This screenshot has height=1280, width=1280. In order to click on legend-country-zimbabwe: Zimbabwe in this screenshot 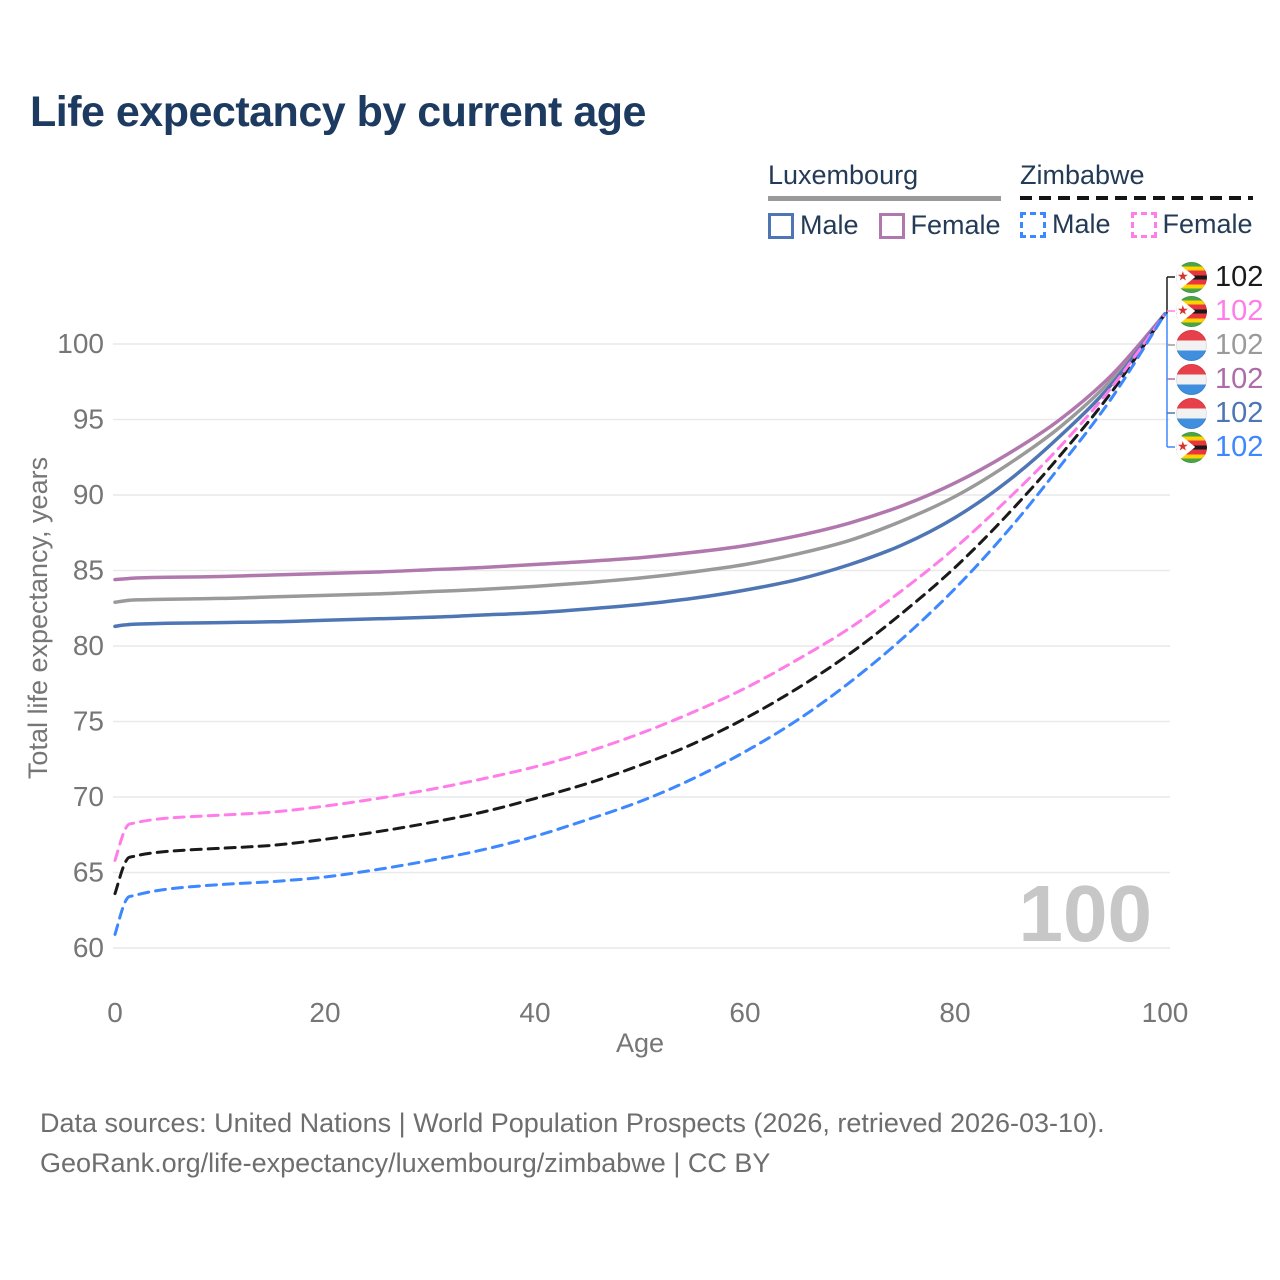, I will do `click(1082, 175)`.